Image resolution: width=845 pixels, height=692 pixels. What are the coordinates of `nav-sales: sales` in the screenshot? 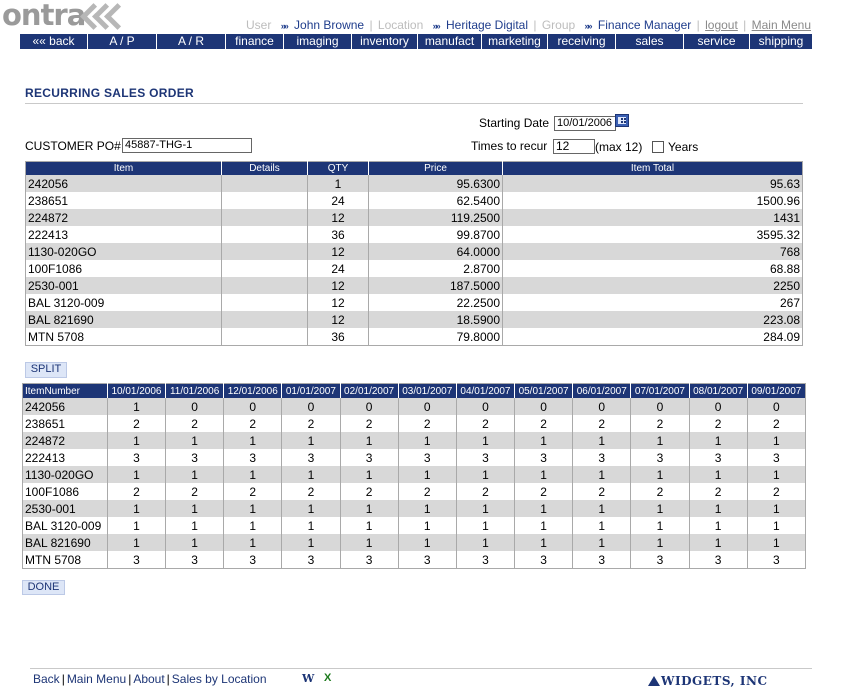 It's located at (650, 41).